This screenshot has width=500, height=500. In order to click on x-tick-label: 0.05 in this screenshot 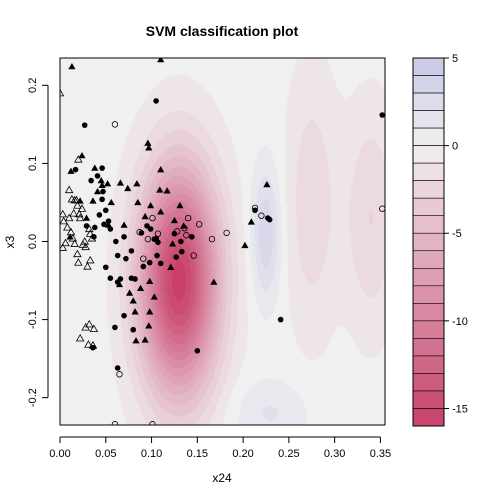, I will do `click(105, 454)`.